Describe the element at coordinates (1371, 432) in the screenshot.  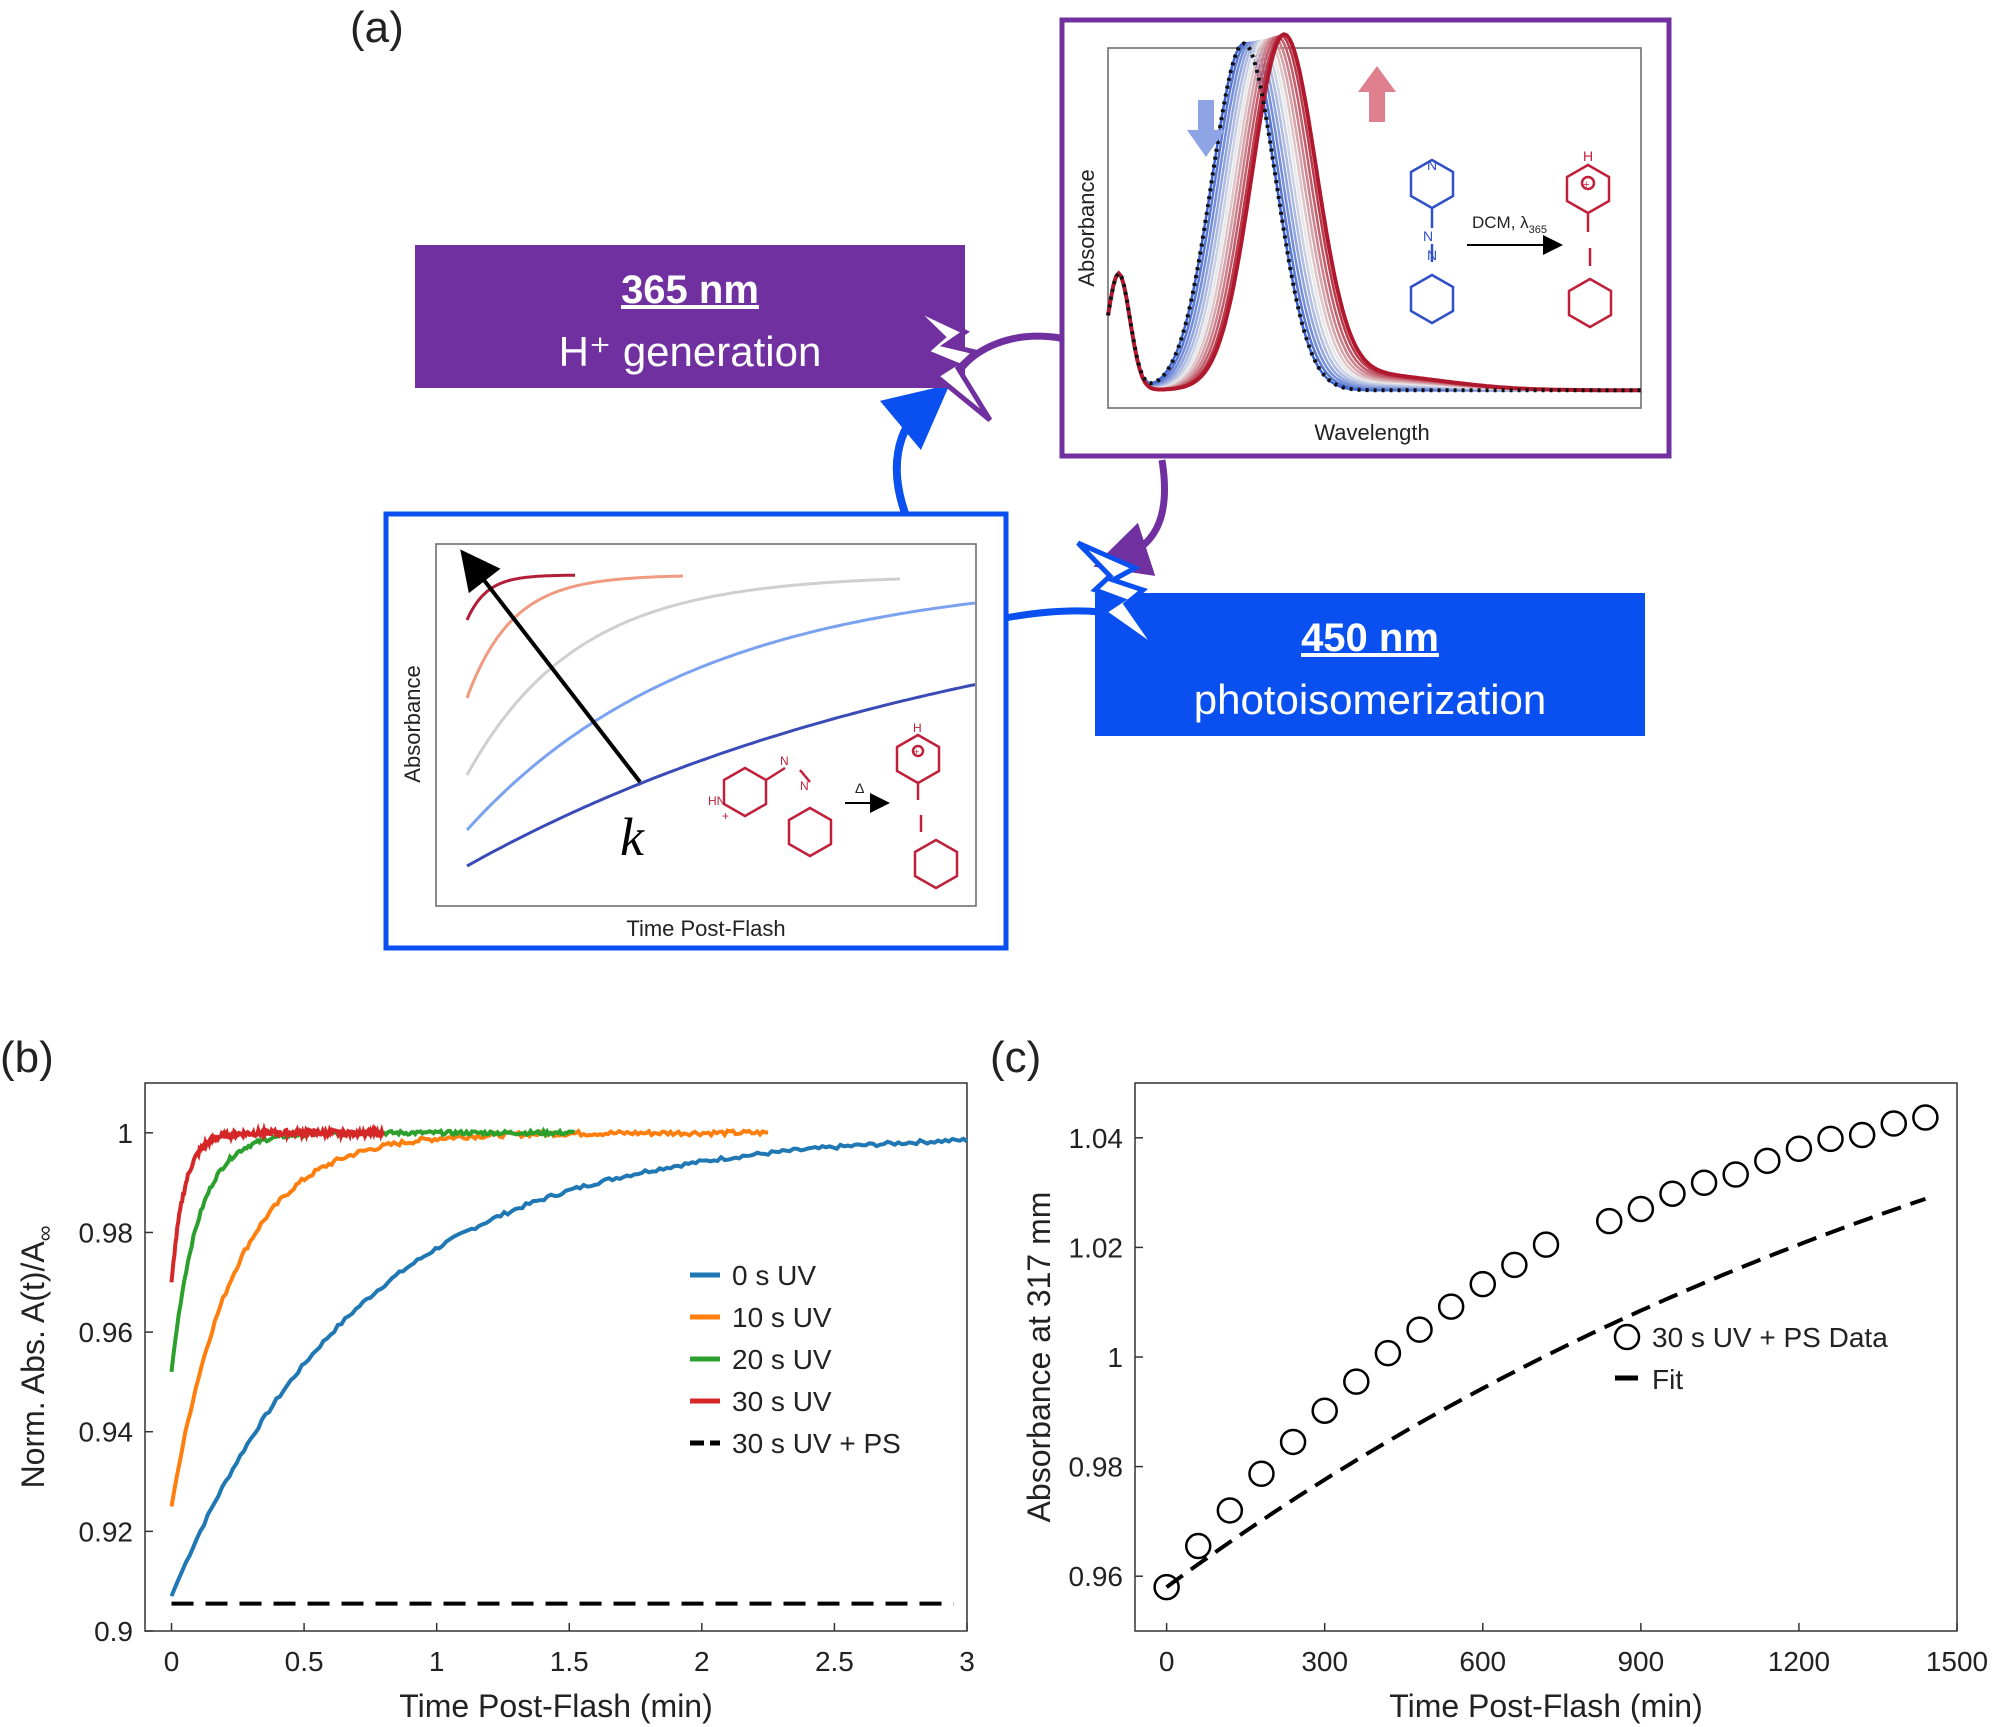
I see `spectrum-xlabel: Wavelength` at that location.